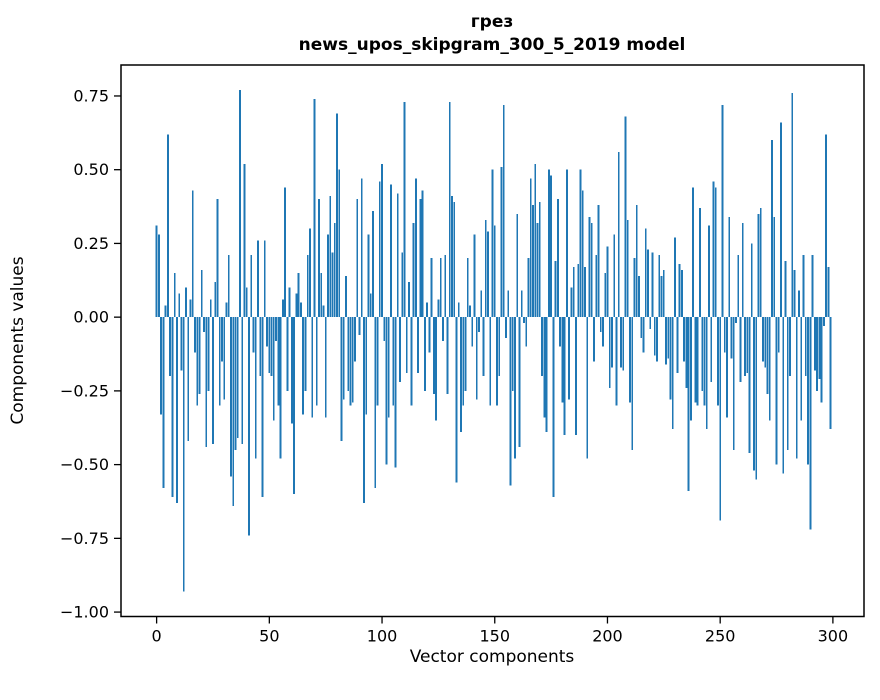 Image resolution: width=880 pixels, height=700 pixels. Describe the element at coordinates (91, 243) in the screenshot. I see `y-tick-label: 0.25` at that location.